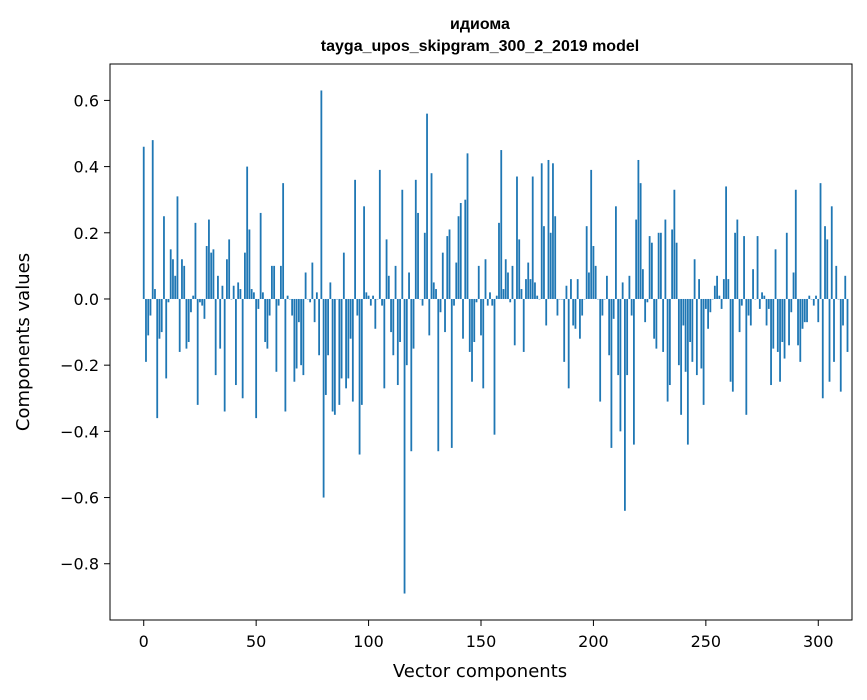 The width and height of the screenshot is (867, 700). What do you see at coordinates (79, 498) in the screenshot?
I see `y-tick-label: −0.6` at bounding box center [79, 498].